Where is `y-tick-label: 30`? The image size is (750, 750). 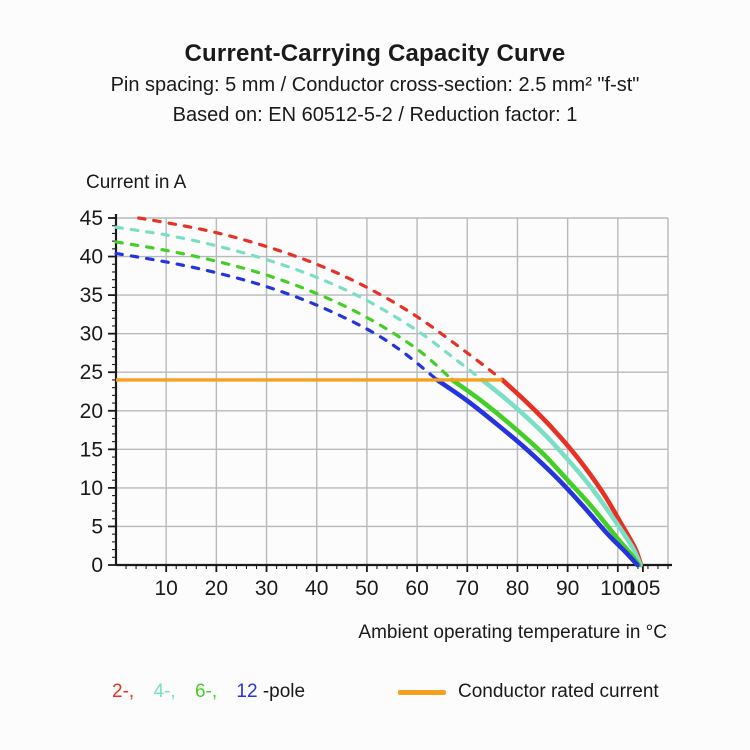
y-tick-label: 30 is located at coordinates (91, 334).